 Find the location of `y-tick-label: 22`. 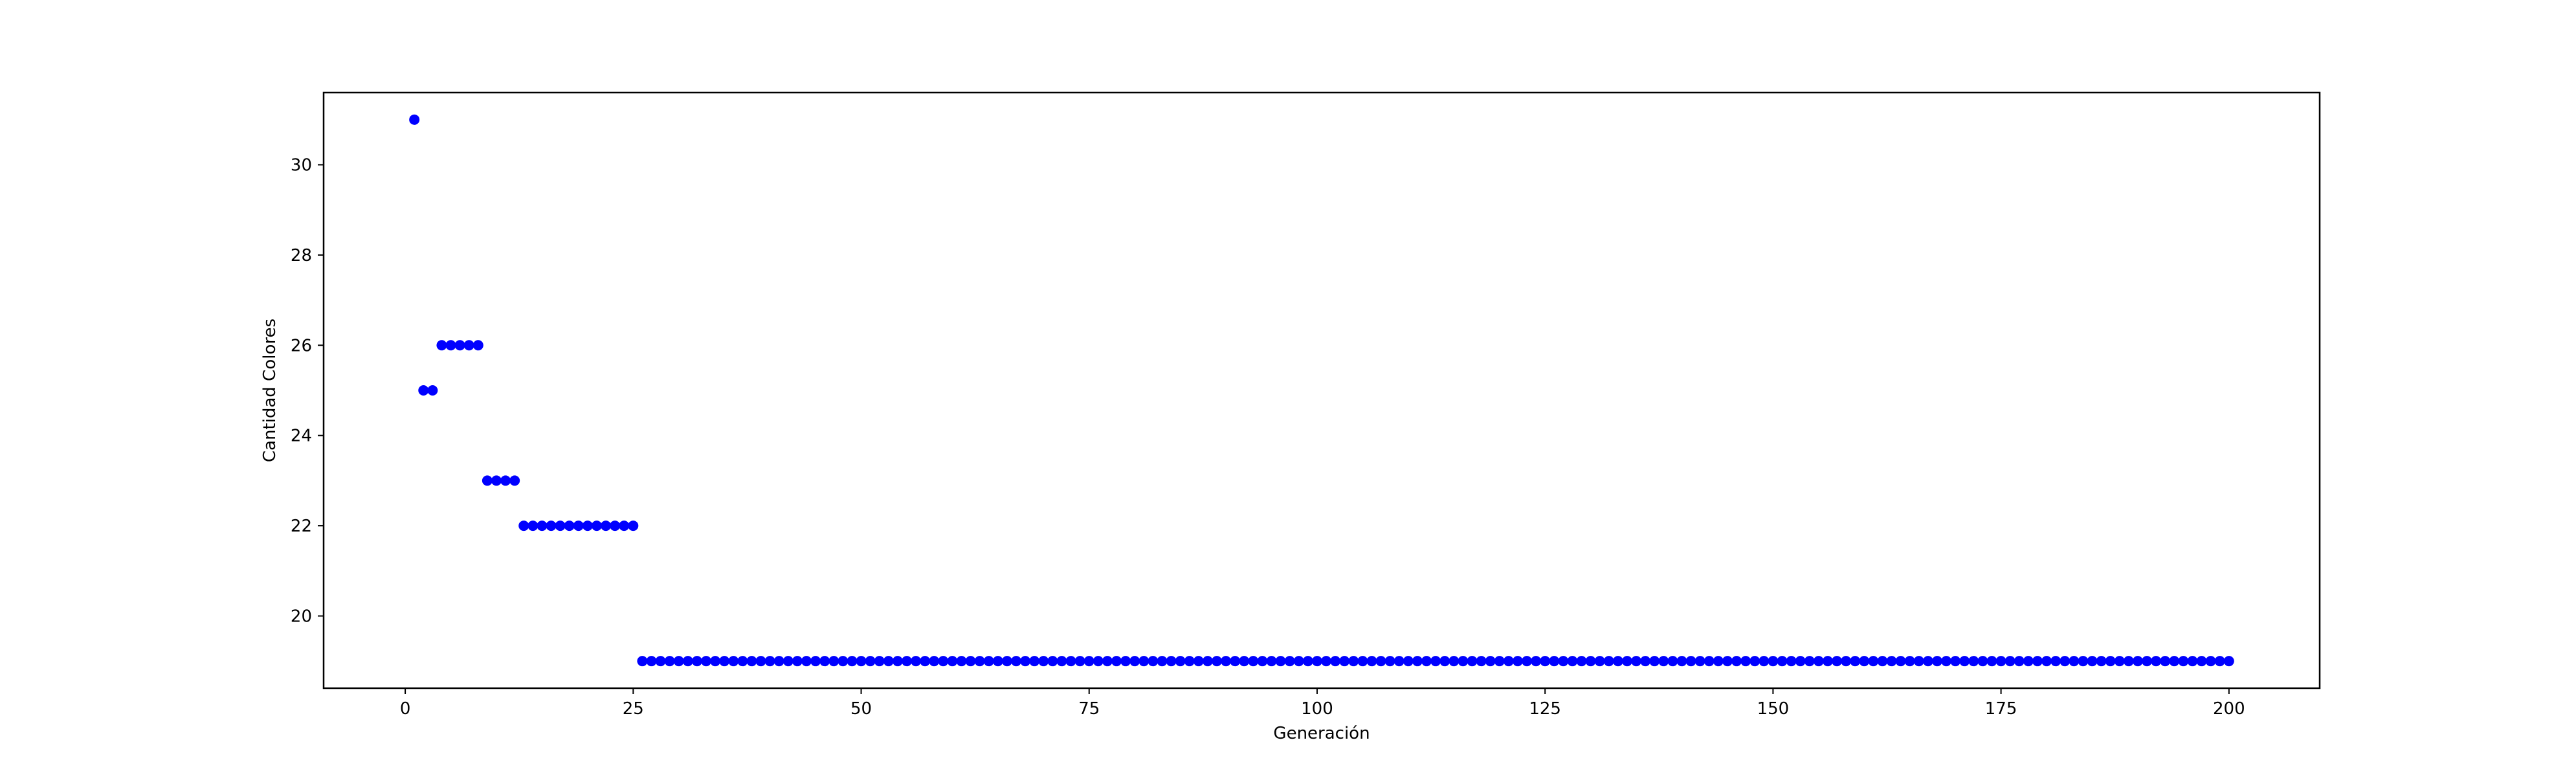

y-tick-label: 22 is located at coordinates (301, 526).